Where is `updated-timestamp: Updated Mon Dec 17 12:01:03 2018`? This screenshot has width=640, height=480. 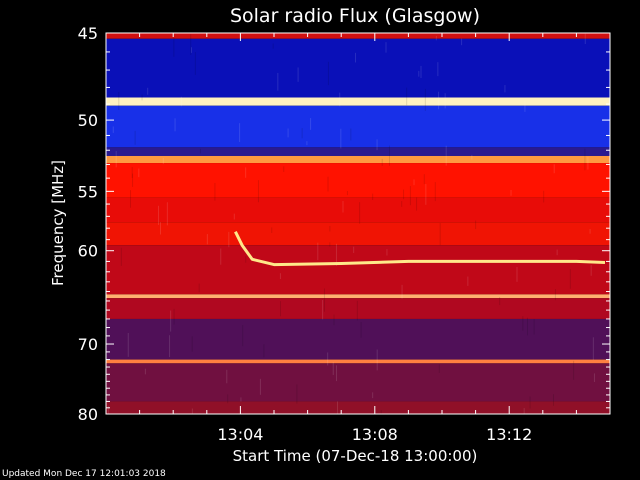
updated-timestamp: Updated Mon Dec 17 12:01:03 2018 is located at coordinates (84, 474).